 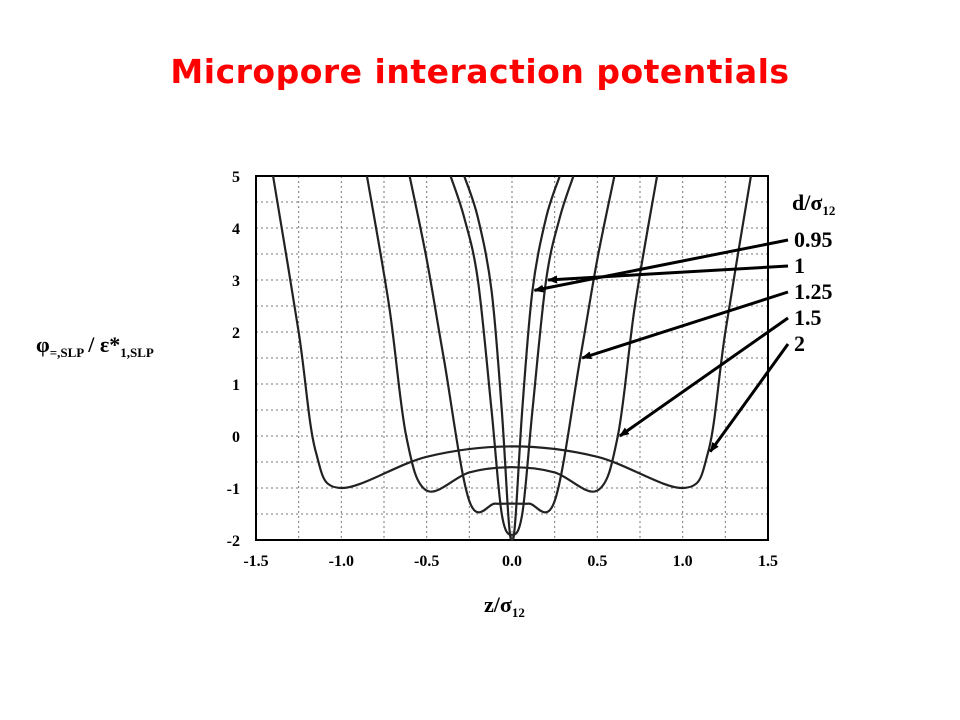 I want to click on legend-title-main: d/σ, so click(x=807, y=202).